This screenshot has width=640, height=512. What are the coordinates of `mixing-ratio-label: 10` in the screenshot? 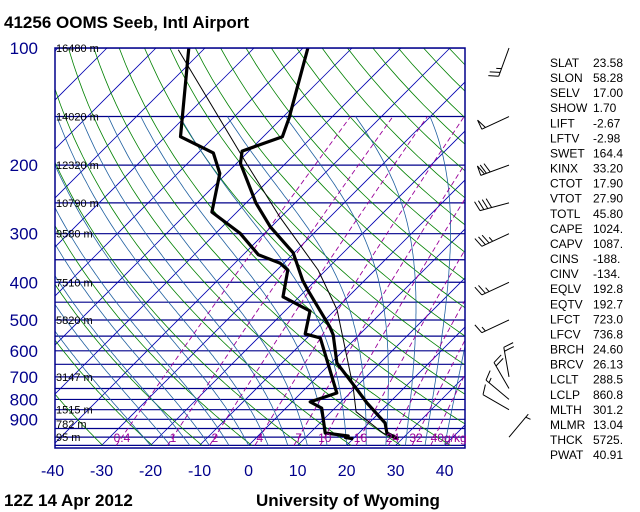 It's located at (325, 438).